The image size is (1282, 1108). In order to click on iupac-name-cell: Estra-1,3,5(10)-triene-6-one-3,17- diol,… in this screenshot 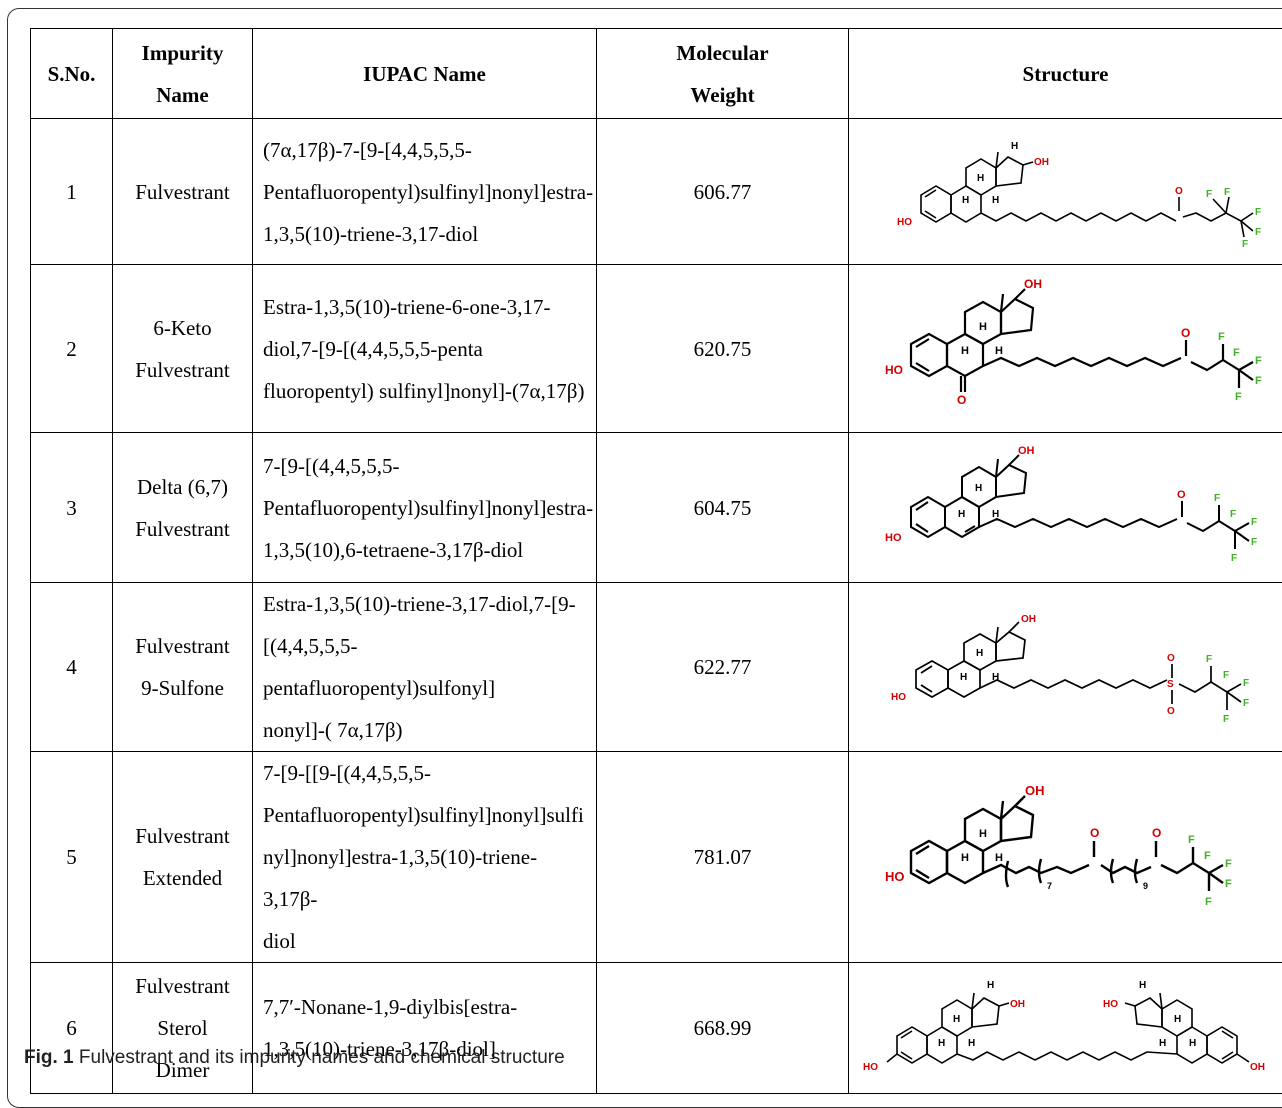, I will do `click(425, 349)`.